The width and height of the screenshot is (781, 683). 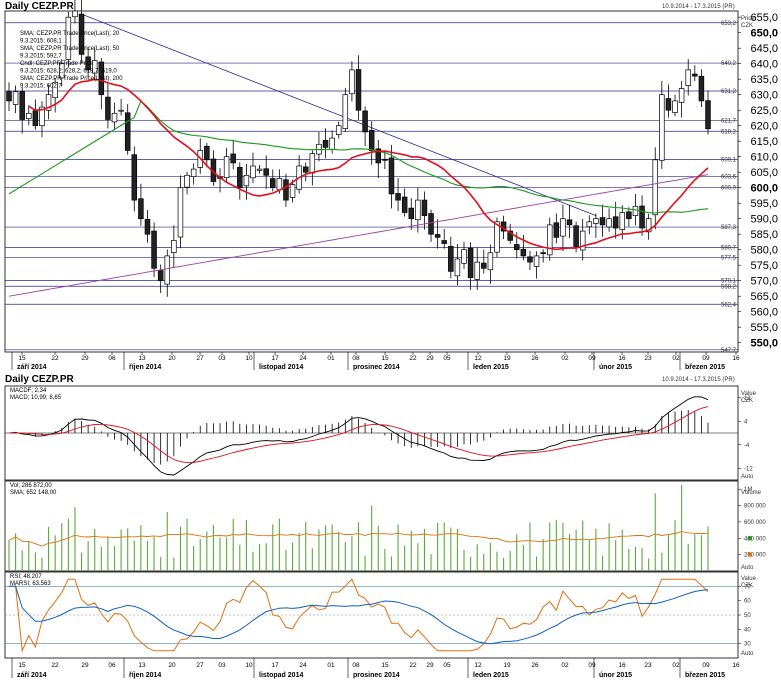 What do you see at coordinates (303, 665) in the screenshot?
I see `bottom-x-tick-label: 24` at bounding box center [303, 665].